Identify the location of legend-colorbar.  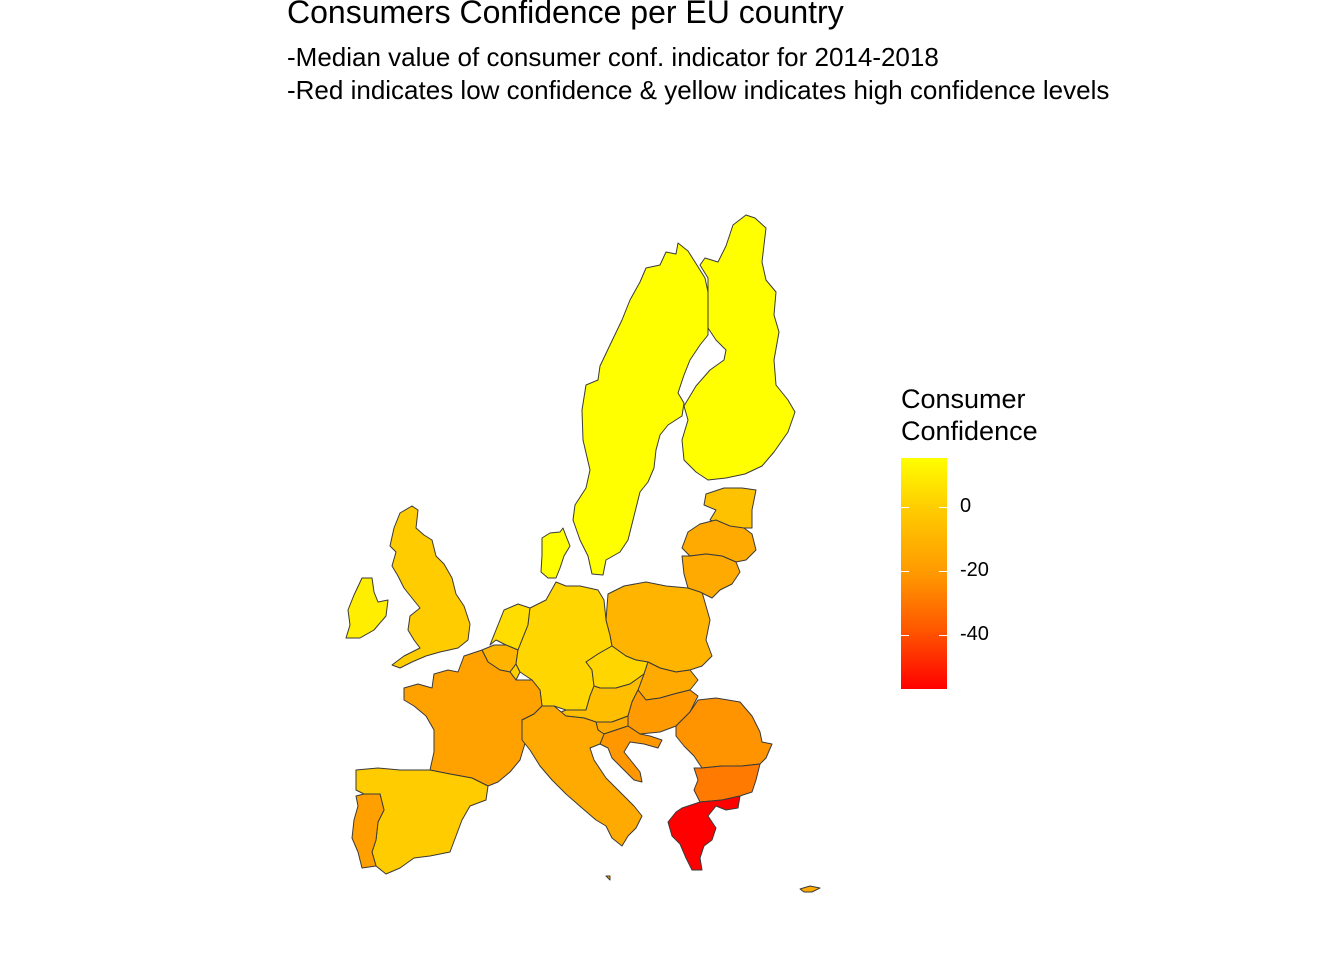
(924, 573).